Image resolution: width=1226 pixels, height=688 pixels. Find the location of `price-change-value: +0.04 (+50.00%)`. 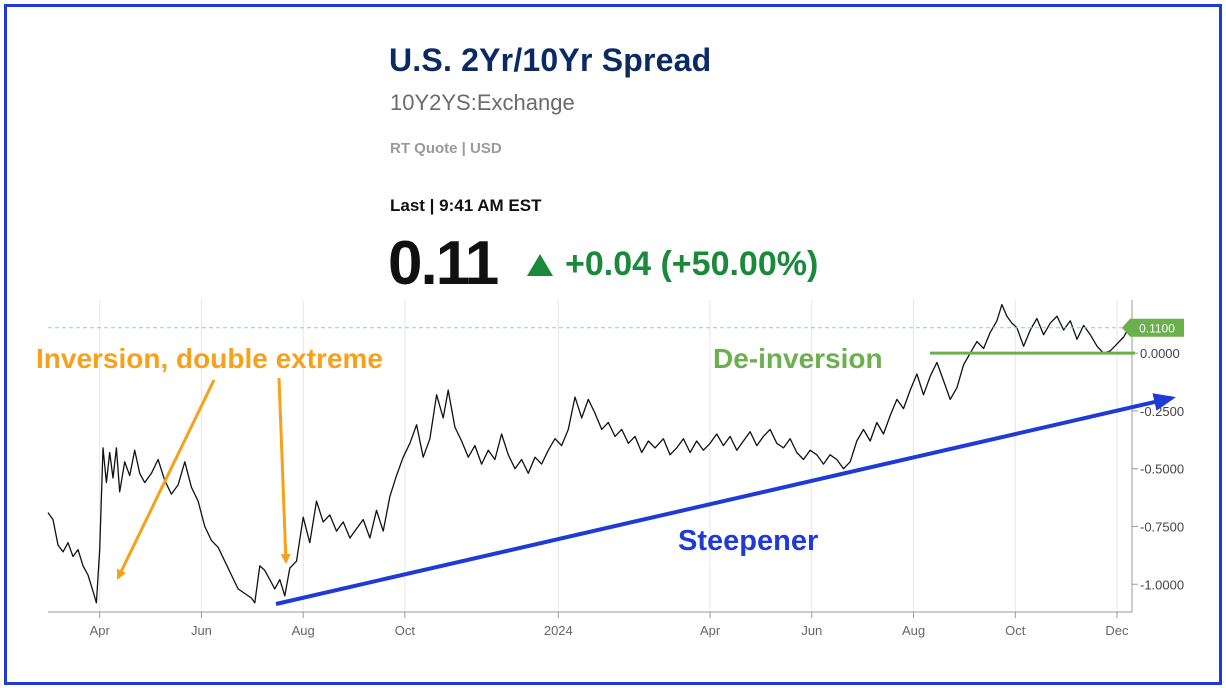

price-change-value: +0.04 (+50.00%) is located at coordinates (692, 264).